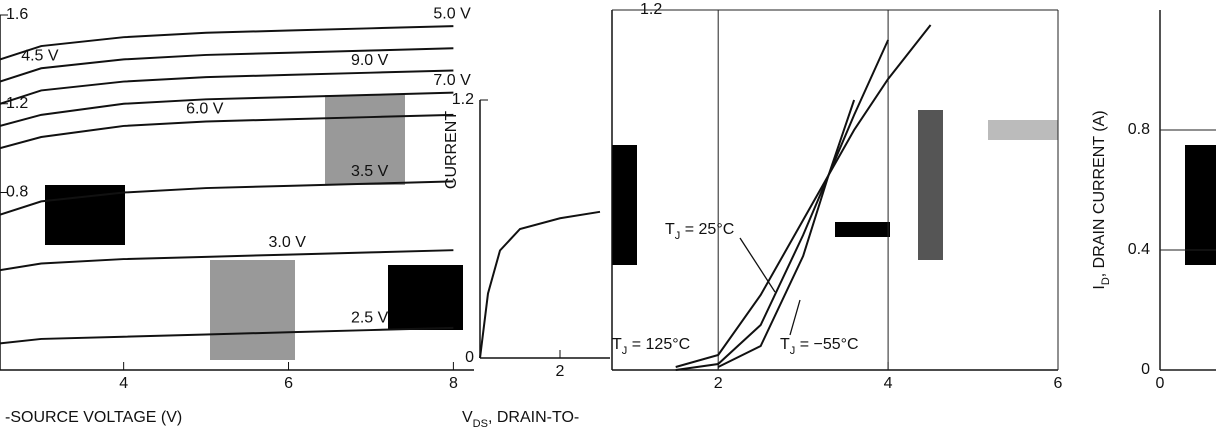 This screenshot has height=432, width=1216. What do you see at coordinates (1099, 287) in the screenshot?
I see `label-part: I` at bounding box center [1099, 287].